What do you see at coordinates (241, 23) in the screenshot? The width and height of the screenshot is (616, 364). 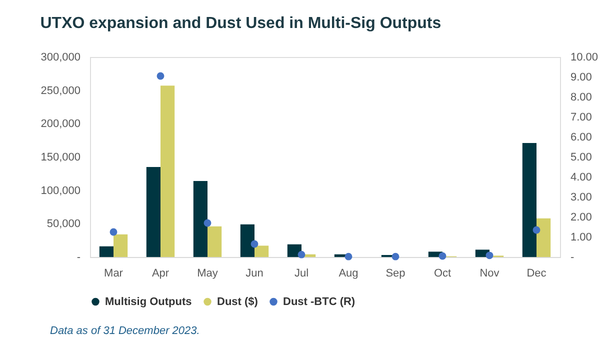 I see `chart-title: UTXO expansion and Dust Used in Multi-Sig Outputs` at bounding box center [241, 23].